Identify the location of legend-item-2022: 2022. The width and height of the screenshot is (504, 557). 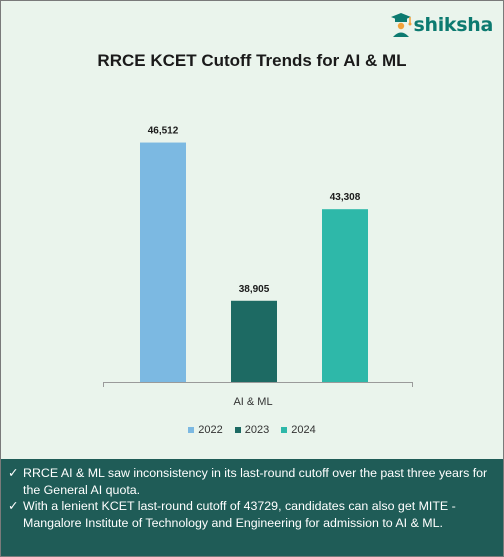
(205, 430).